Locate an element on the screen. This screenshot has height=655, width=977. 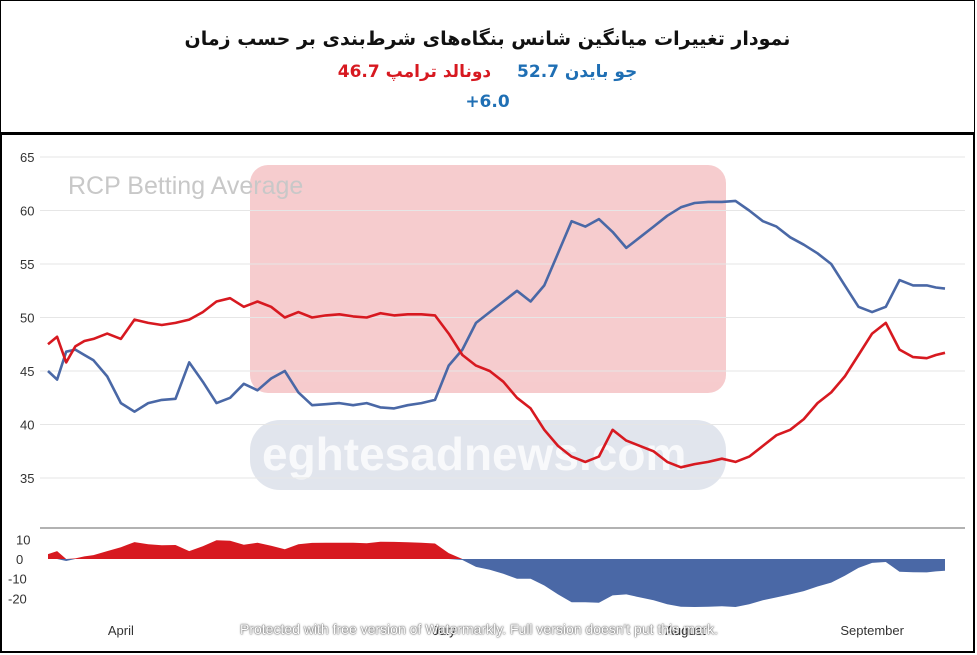
y-tick-label: 45 is located at coordinates (27, 371).